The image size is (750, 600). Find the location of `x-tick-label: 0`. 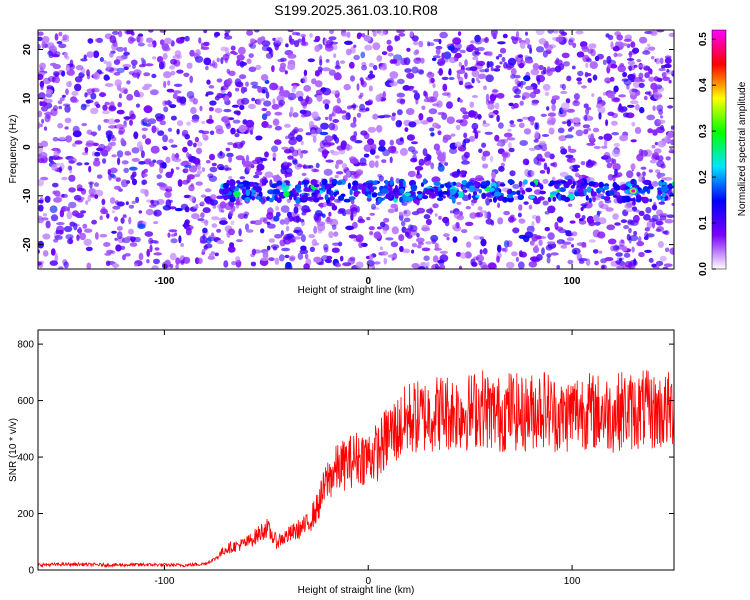

x-tick-label: 0 is located at coordinates (368, 581).